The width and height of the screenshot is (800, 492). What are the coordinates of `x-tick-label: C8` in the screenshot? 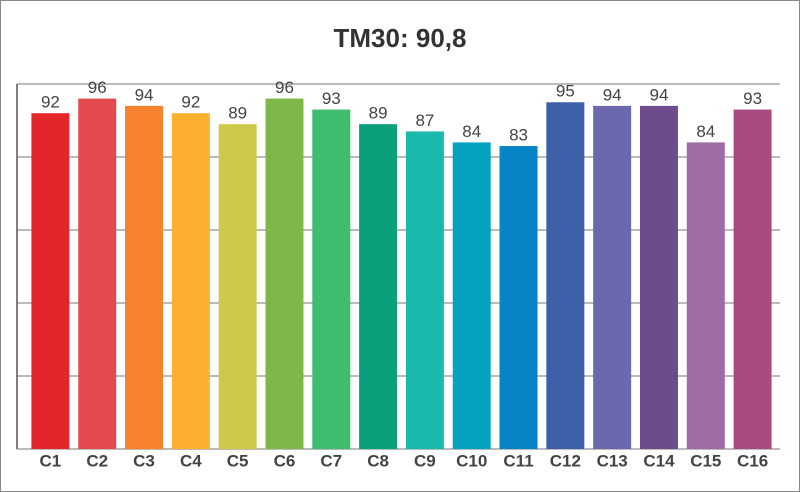 It's located at (378, 460).